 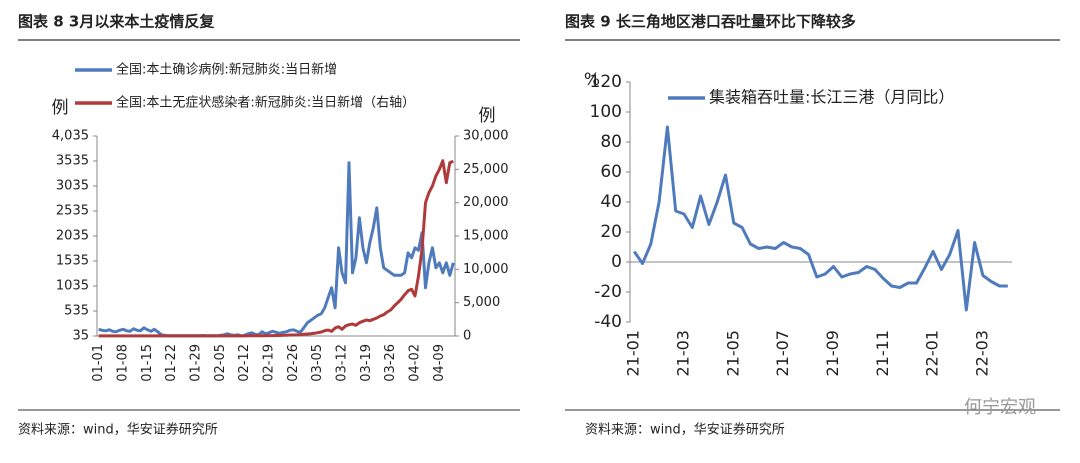 I want to click on y-axis-label: 例, so click(x=60, y=108).